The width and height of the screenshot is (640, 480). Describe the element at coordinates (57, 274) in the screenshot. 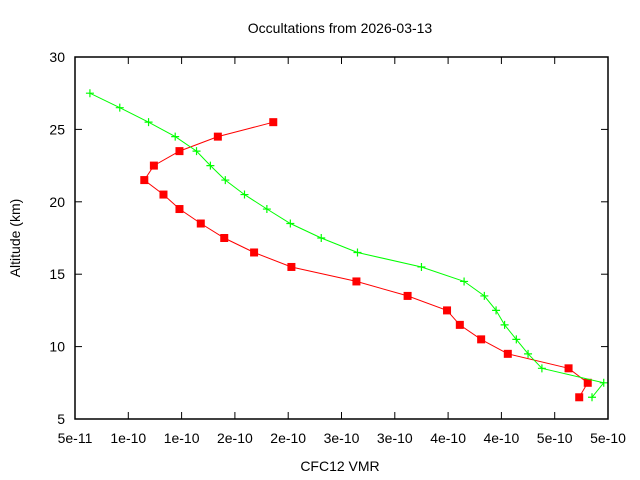

I see `y-tick-label: 15` at that location.